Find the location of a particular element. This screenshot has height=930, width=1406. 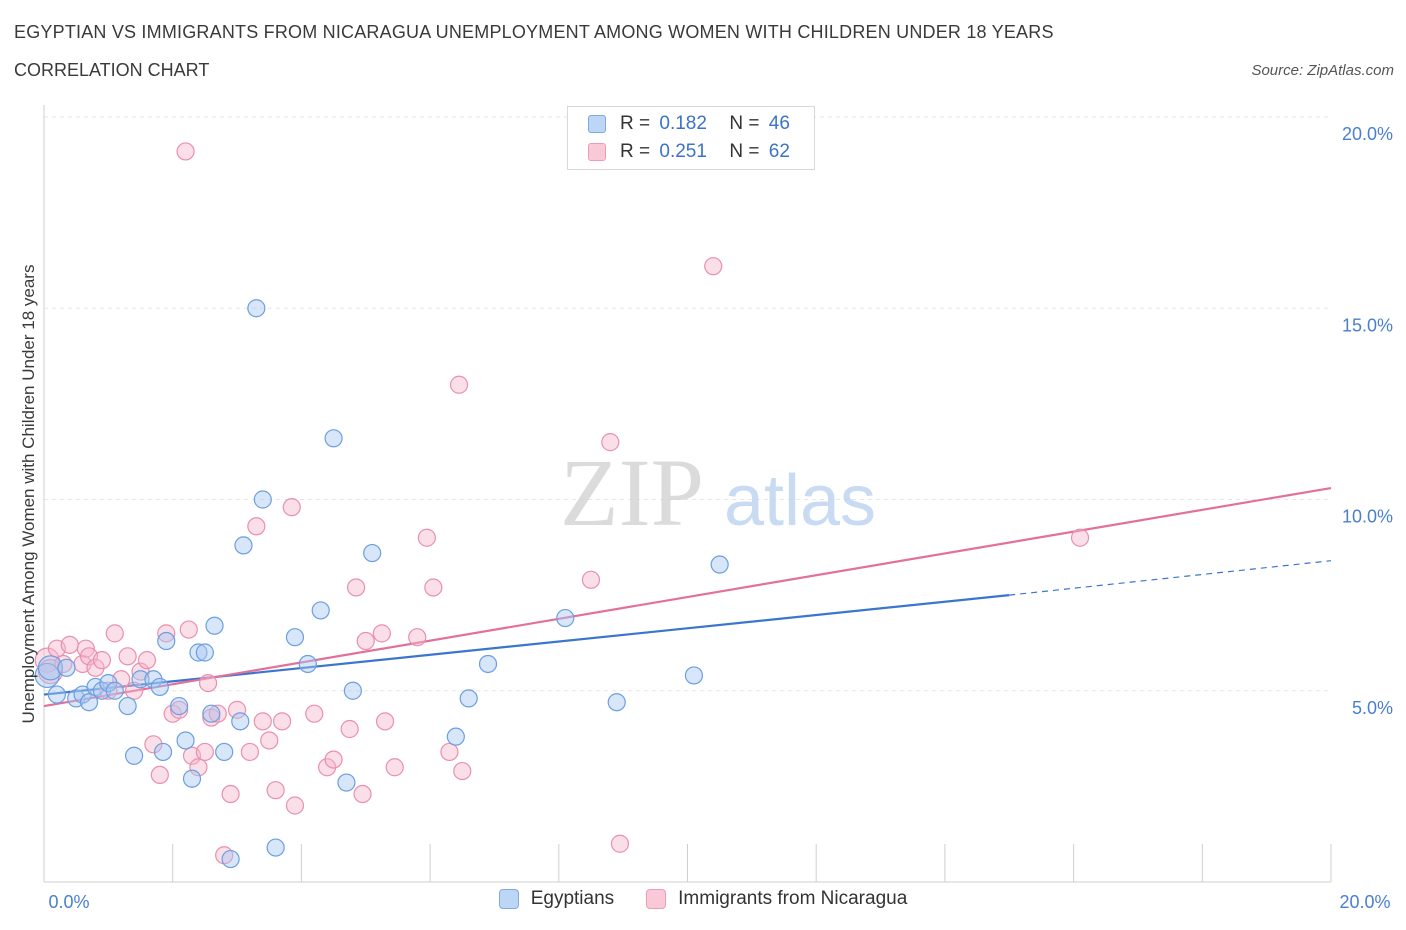

watermark-zip: ZIP is located at coordinates (632, 492).